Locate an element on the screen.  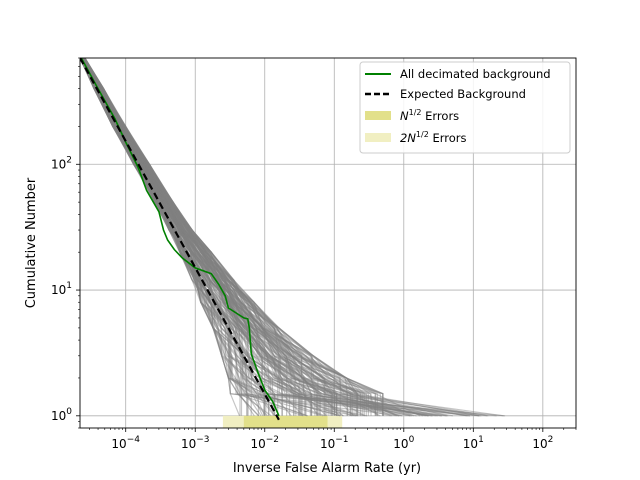
x-tick-label: 10² is located at coordinates (542, 443).